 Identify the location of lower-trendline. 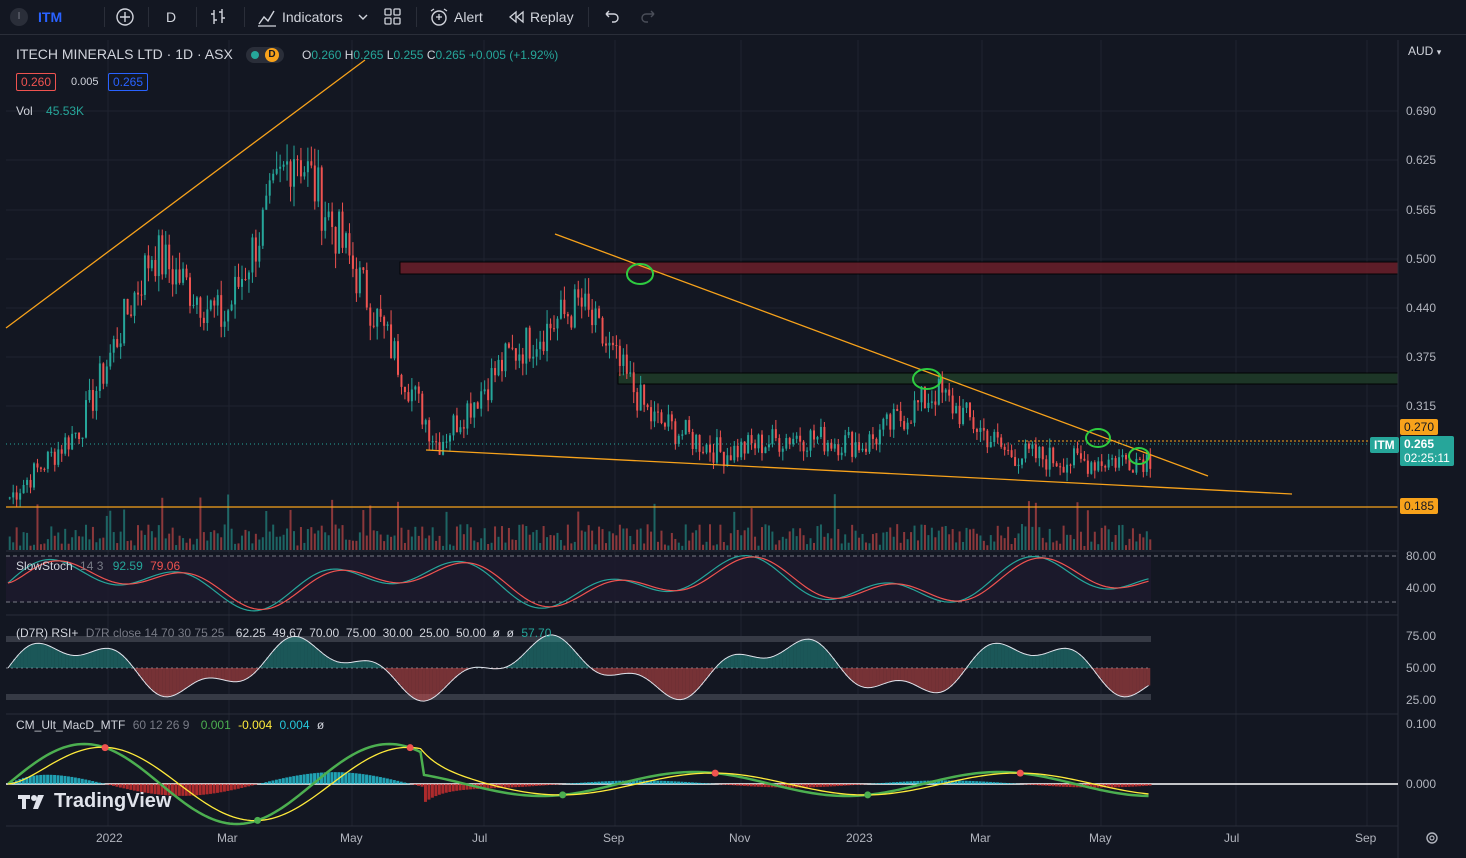
(859, 472).